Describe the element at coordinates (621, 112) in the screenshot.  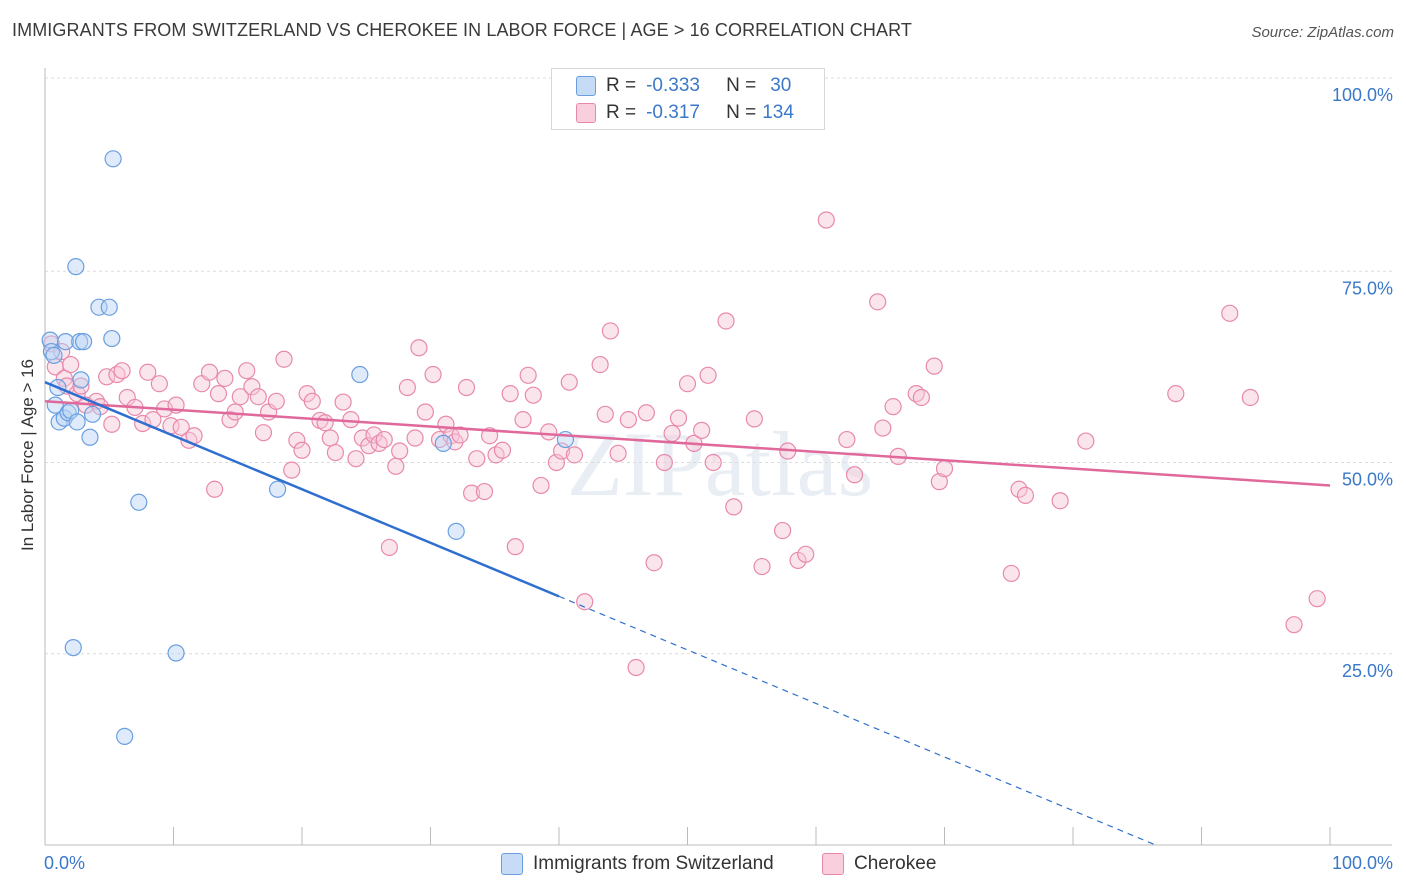
I see `legend-r-label: R =` at that location.